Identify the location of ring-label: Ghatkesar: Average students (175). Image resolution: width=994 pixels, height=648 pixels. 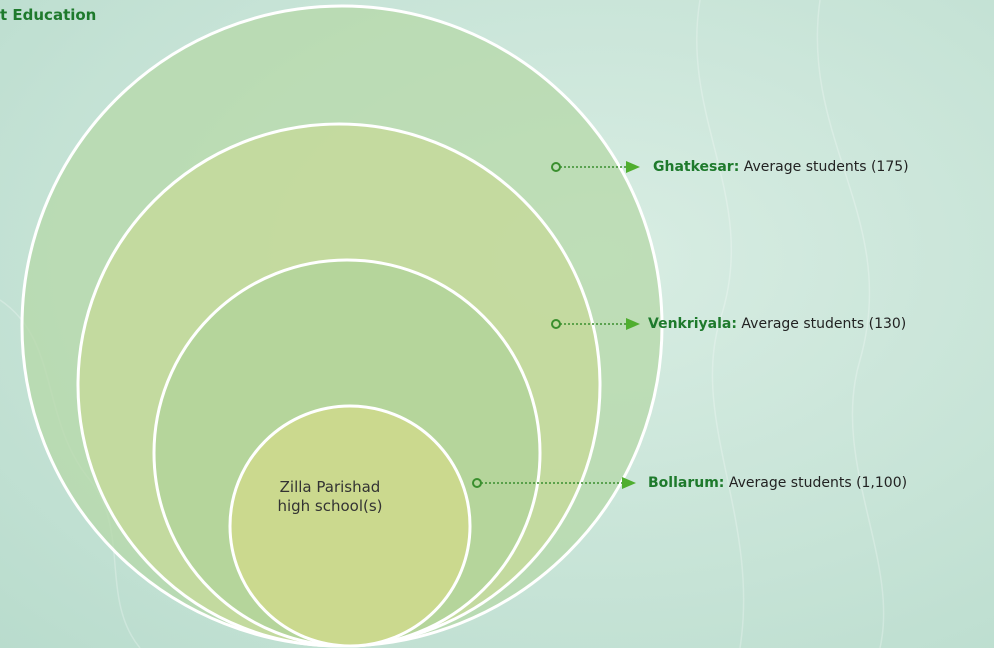
(781, 167).